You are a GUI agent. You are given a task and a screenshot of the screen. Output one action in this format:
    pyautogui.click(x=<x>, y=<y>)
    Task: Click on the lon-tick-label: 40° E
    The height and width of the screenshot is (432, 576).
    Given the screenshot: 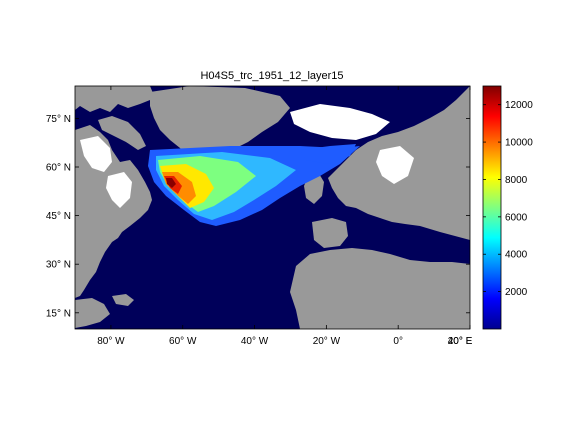 What is the action you would take?
    pyautogui.click(x=460, y=341)
    